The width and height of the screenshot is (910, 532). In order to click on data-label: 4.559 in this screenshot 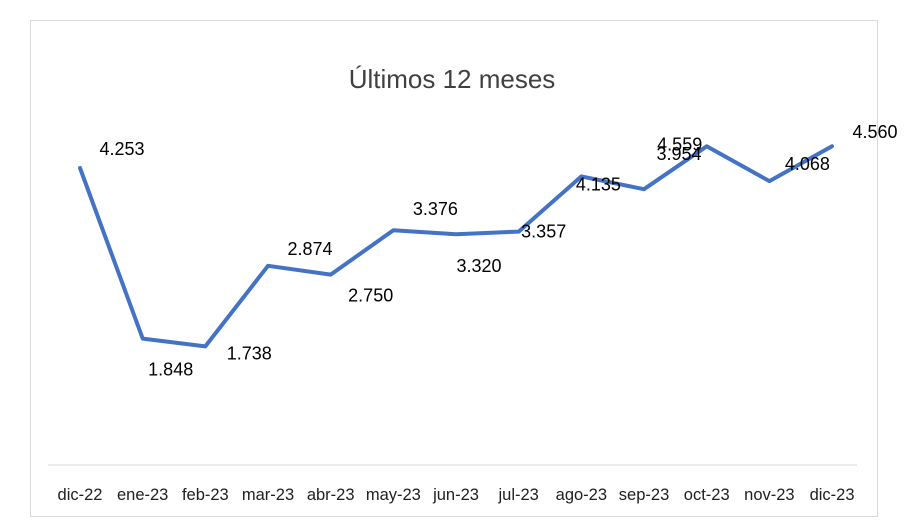, I will do `click(679, 144)`.